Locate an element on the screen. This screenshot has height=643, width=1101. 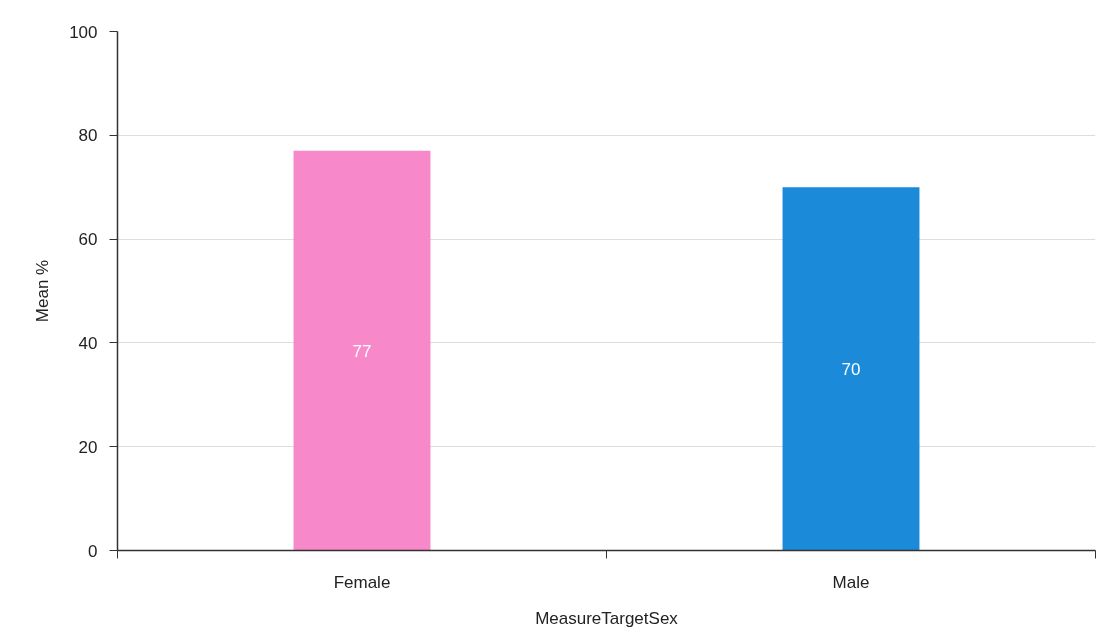
y-tick-label: 60 is located at coordinates (88, 240).